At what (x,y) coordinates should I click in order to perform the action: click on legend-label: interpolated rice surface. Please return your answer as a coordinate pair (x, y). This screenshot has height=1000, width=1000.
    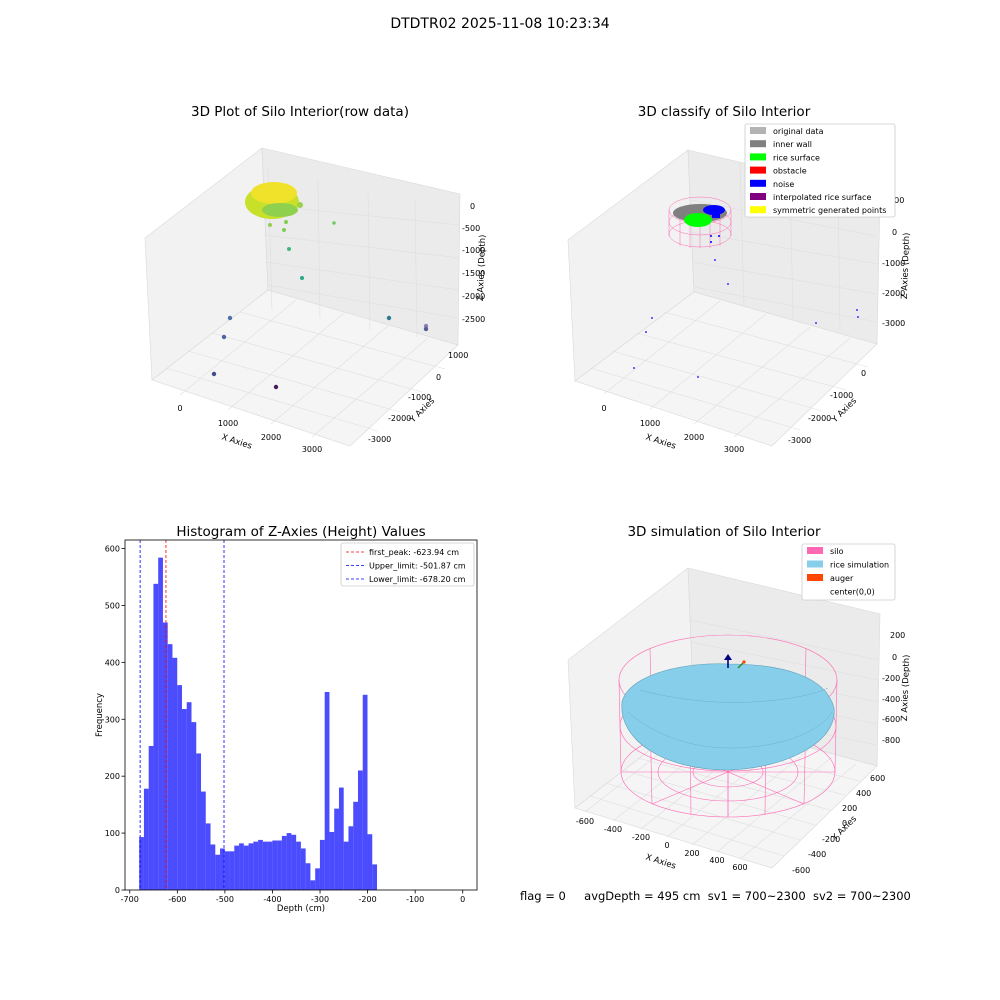
    Looking at the image, I should click on (822, 197).